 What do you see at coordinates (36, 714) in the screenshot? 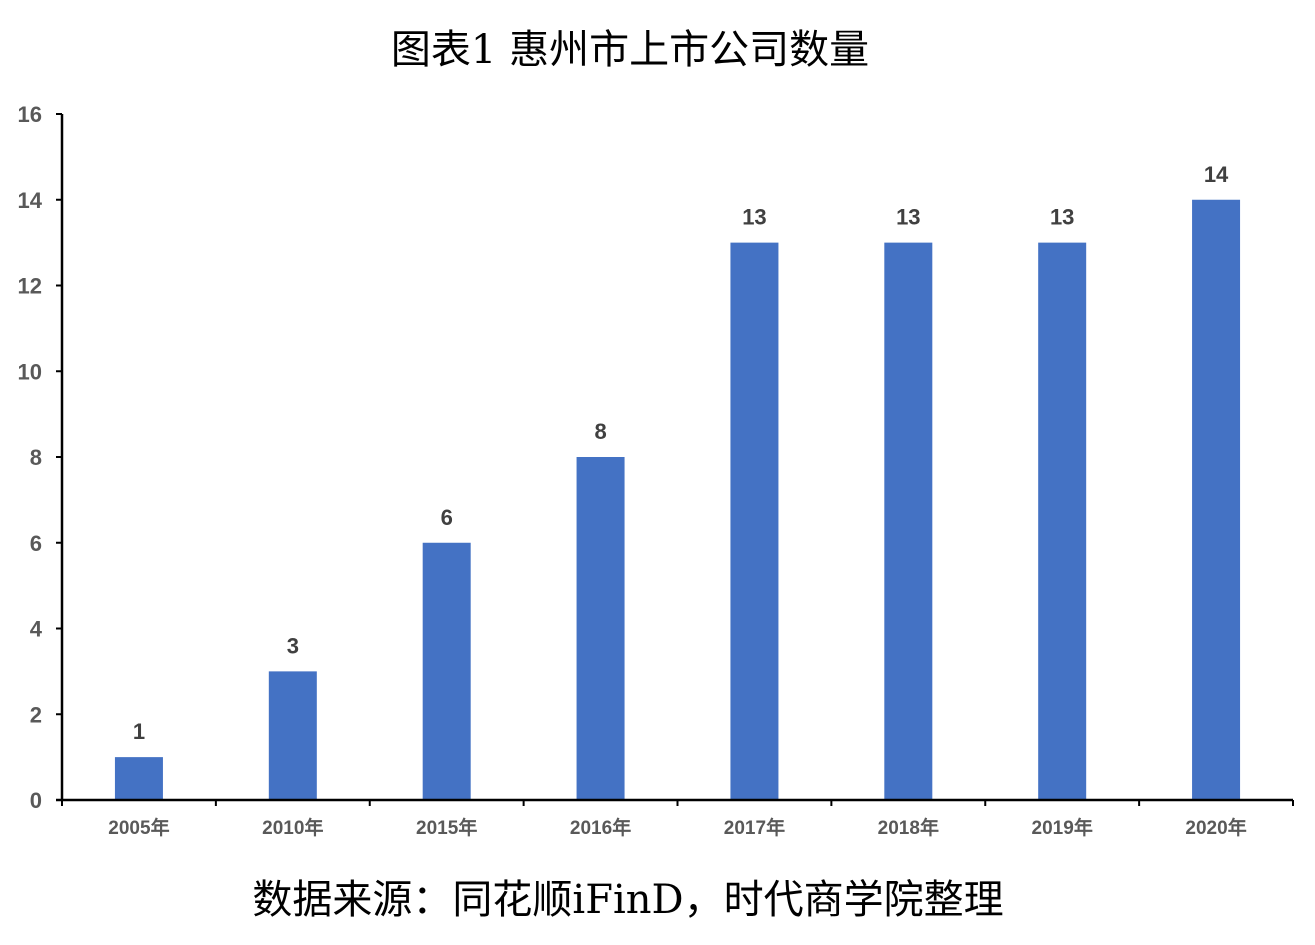
I see `y-tick-label: 2` at bounding box center [36, 714].